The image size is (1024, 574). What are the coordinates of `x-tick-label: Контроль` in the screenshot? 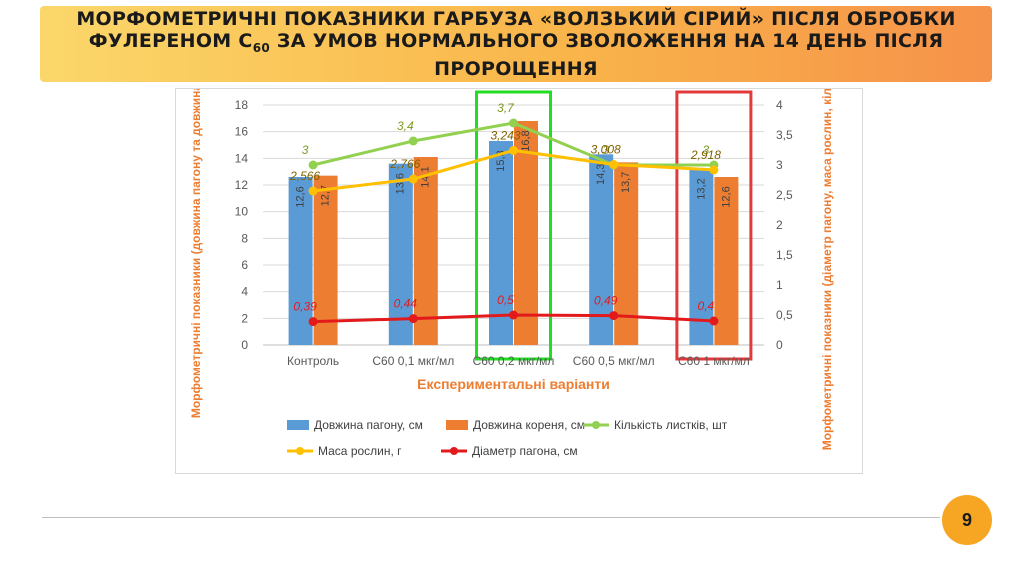 It's located at (313, 361).